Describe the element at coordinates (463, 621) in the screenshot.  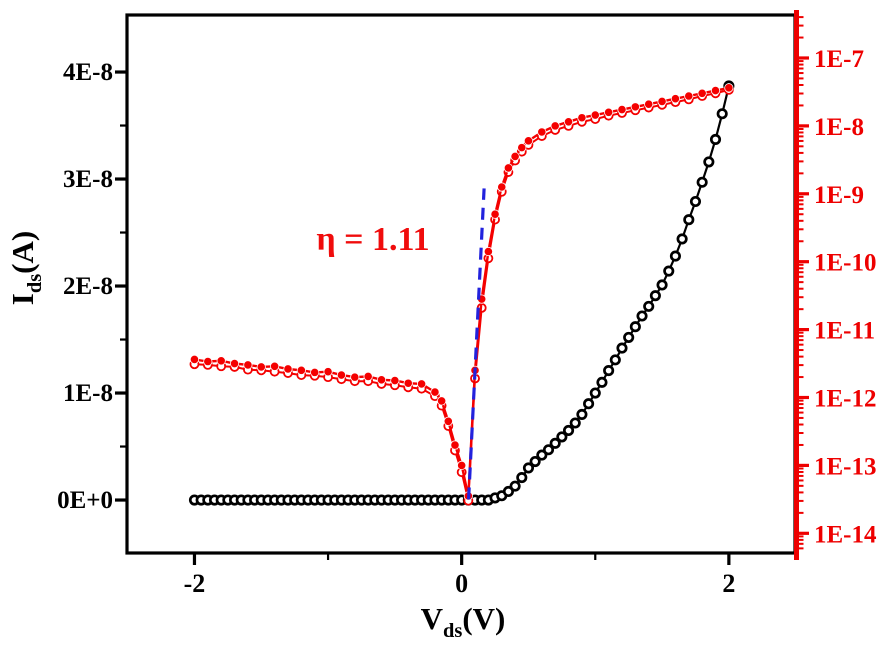
I see `x-axis-title: Vds(V)` at that location.